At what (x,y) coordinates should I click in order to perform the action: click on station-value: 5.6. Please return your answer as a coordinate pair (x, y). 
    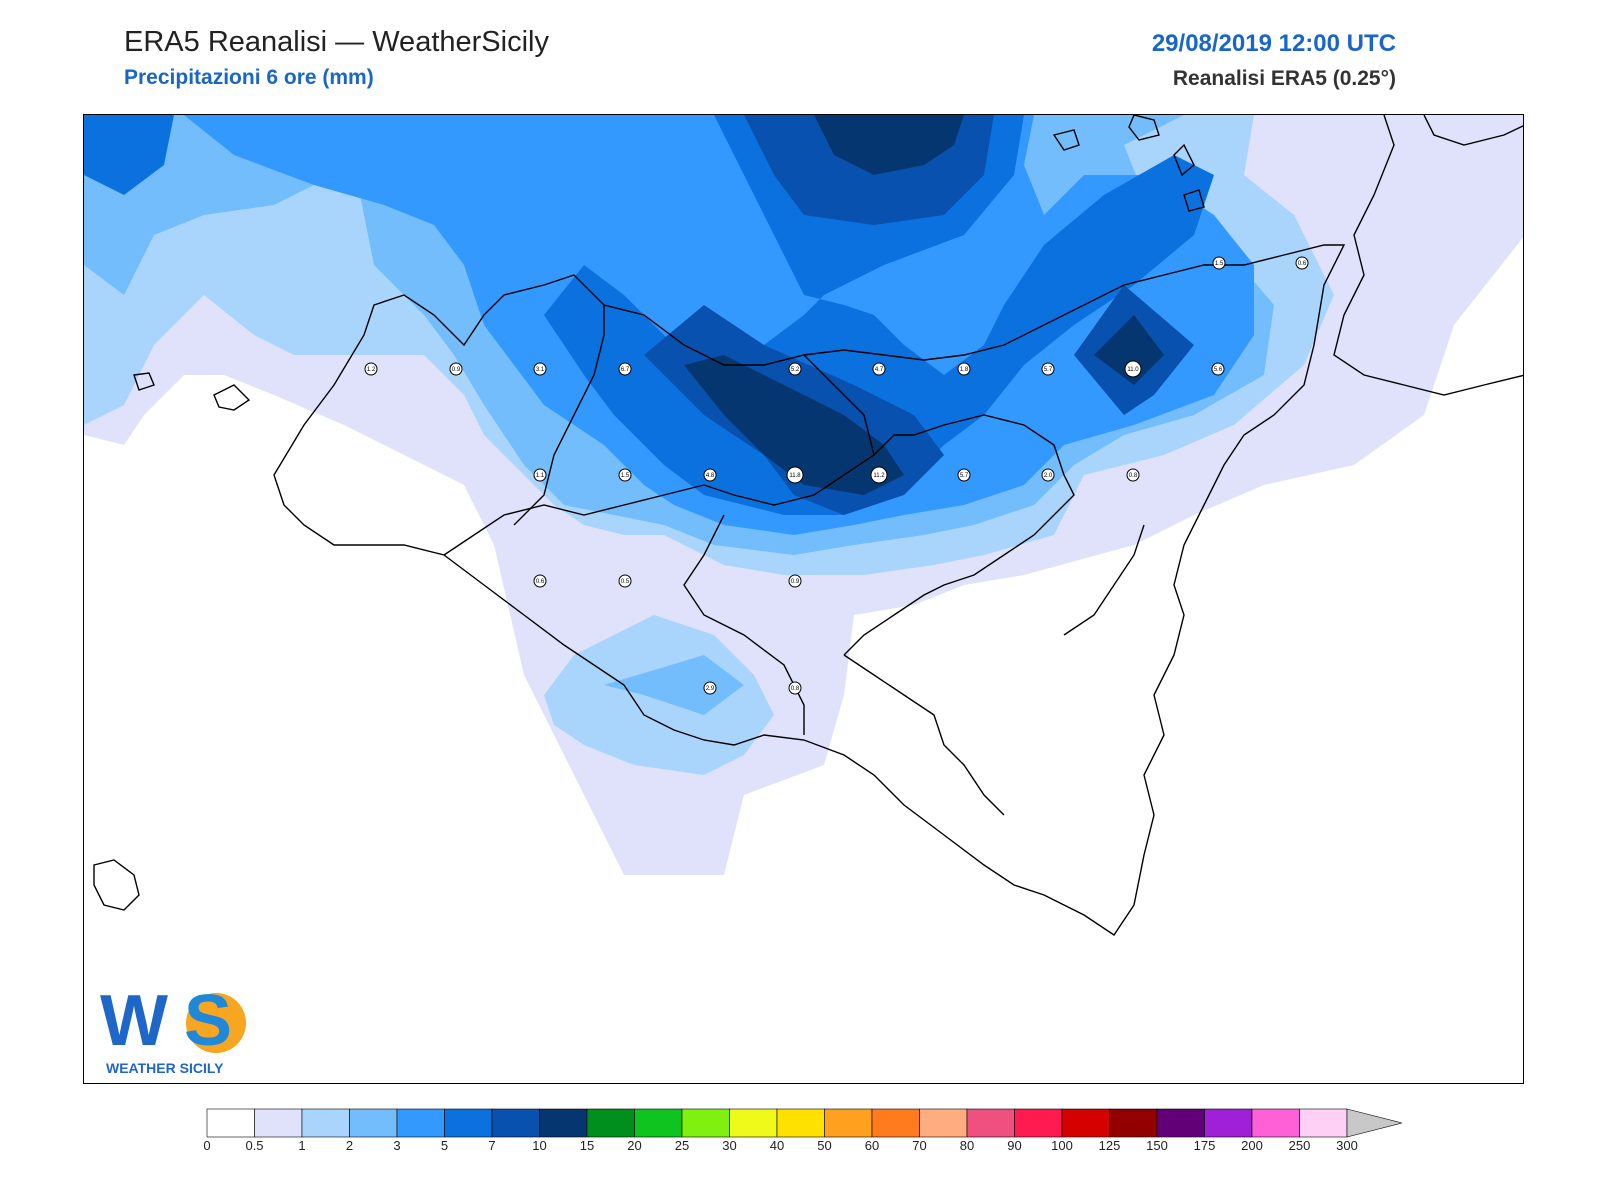
    Looking at the image, I should click on (1218, 370).